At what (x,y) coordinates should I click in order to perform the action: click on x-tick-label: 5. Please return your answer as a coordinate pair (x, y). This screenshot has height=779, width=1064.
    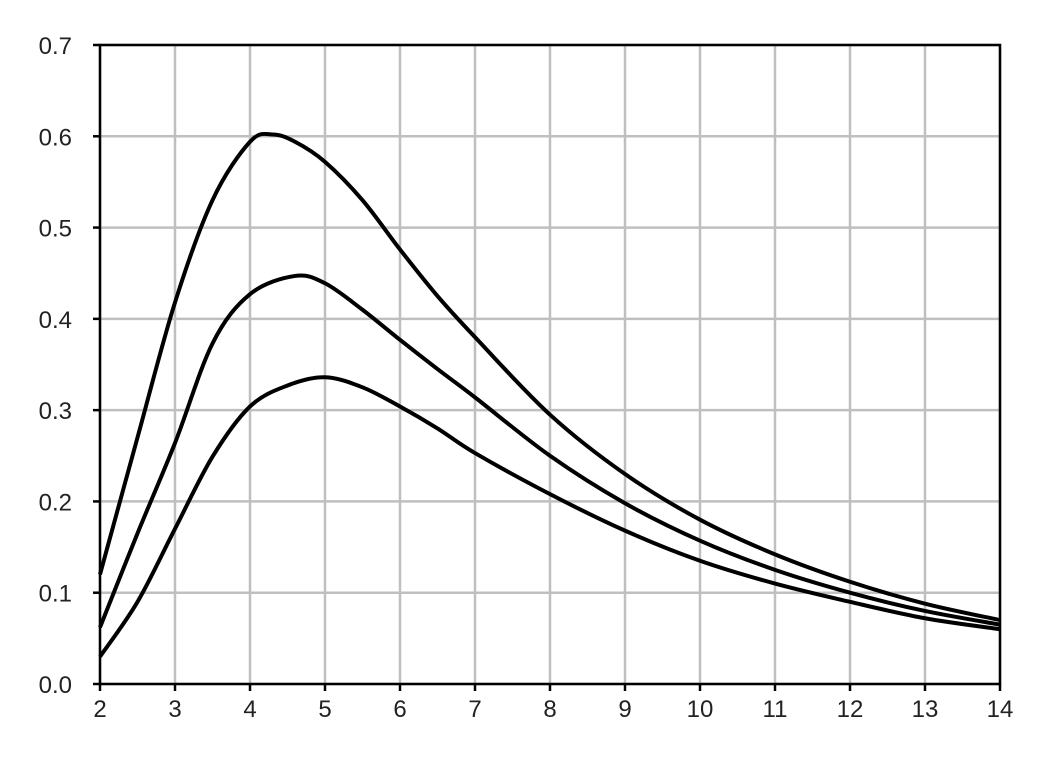
    Looking at the image, I should click on (324, 709).